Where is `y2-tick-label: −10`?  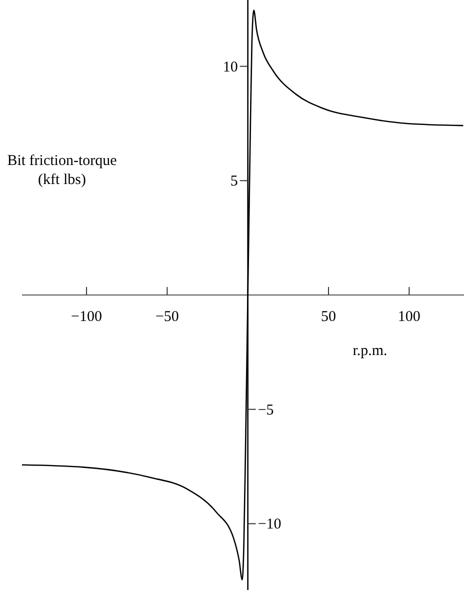 y2-tick-label: −10 is located at coordinates (270, 524).